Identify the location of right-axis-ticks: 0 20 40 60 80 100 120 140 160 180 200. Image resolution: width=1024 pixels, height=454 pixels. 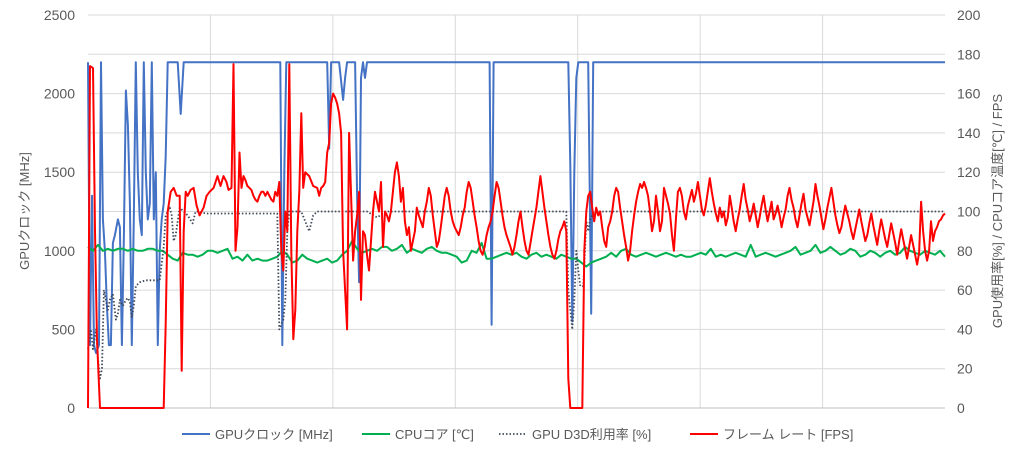
(969, 211).